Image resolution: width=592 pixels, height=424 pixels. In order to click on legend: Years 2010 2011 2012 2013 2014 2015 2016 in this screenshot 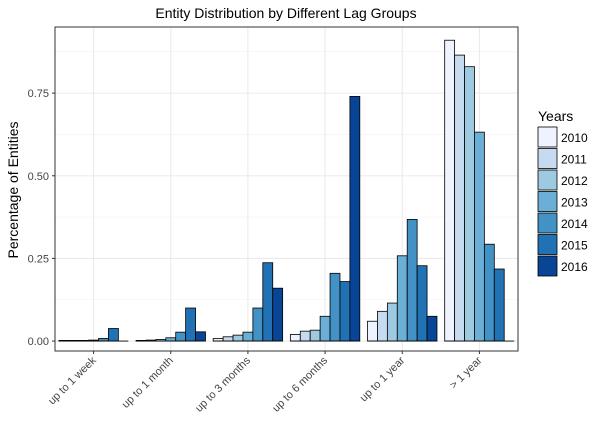, I will do `click(562, 192)`.